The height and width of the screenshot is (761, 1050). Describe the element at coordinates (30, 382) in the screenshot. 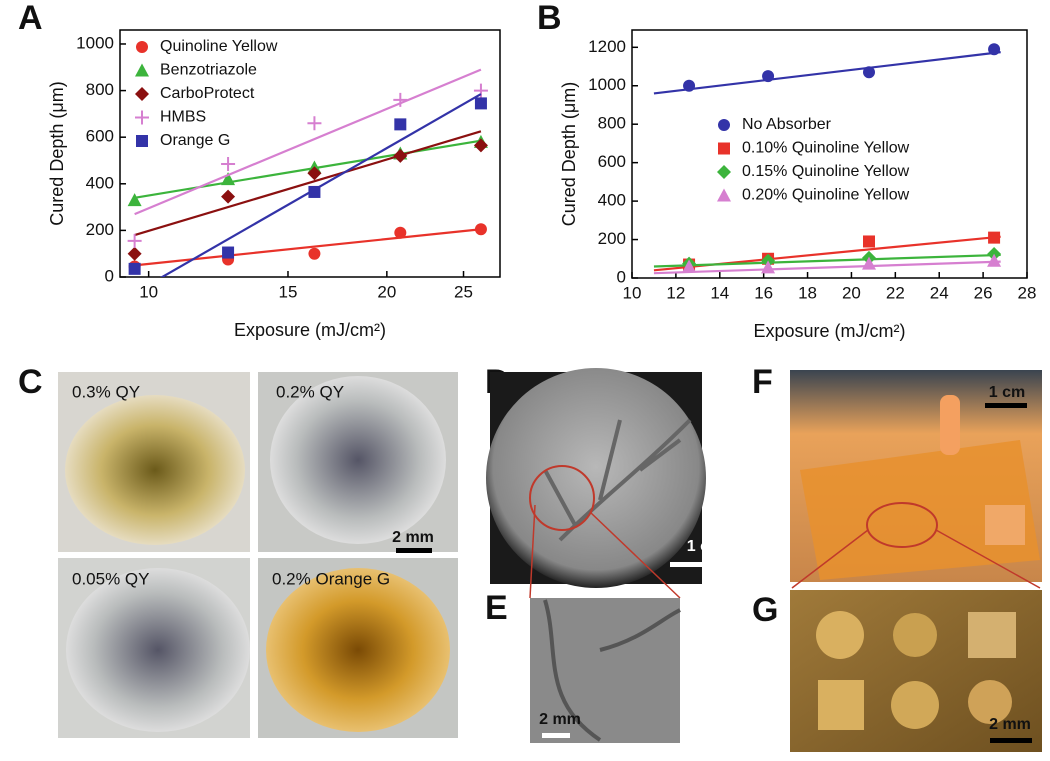

I see `panel-label: C` at that location.